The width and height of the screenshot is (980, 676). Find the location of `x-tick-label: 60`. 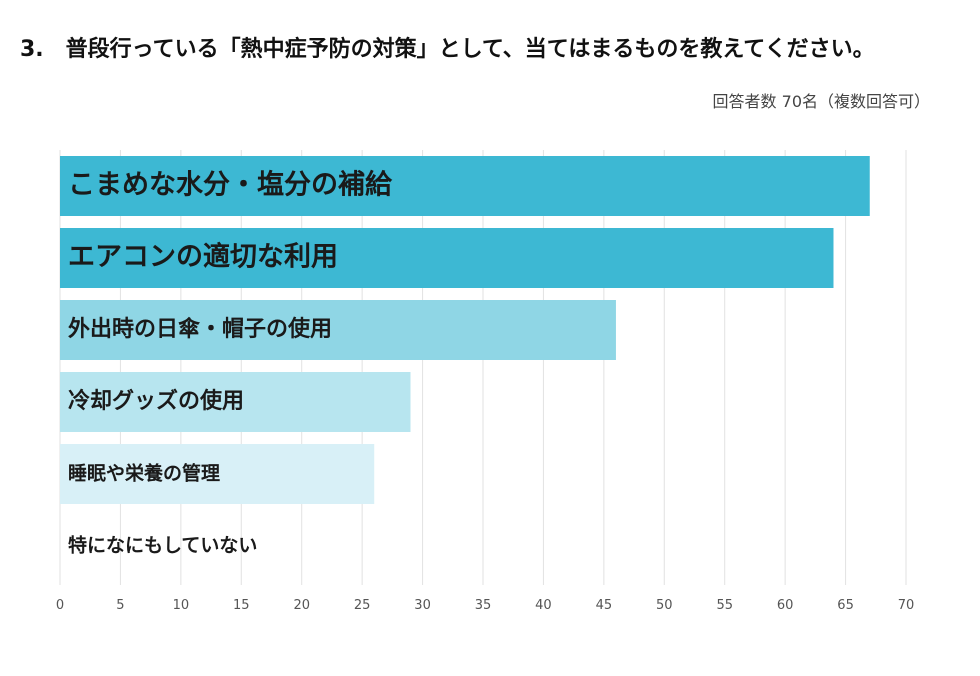

x-tick-label: 60 is located at coordinates (785, 605).